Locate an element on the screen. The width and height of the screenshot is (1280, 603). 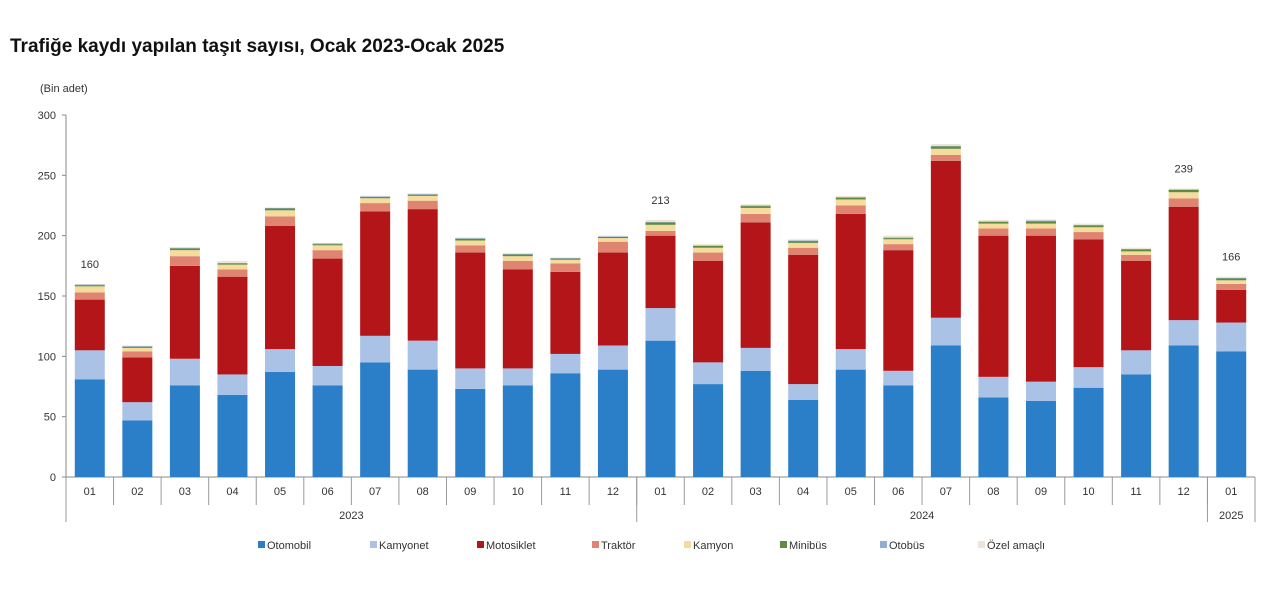
legend-label: Minibüs is located at coordinates (808, 546).